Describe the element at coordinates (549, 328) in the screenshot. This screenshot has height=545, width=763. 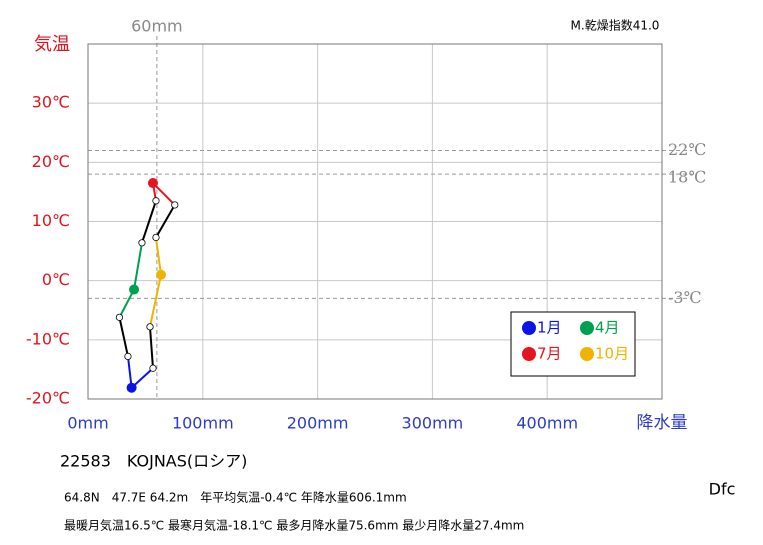
I see `legend-label: 1月` at that location.